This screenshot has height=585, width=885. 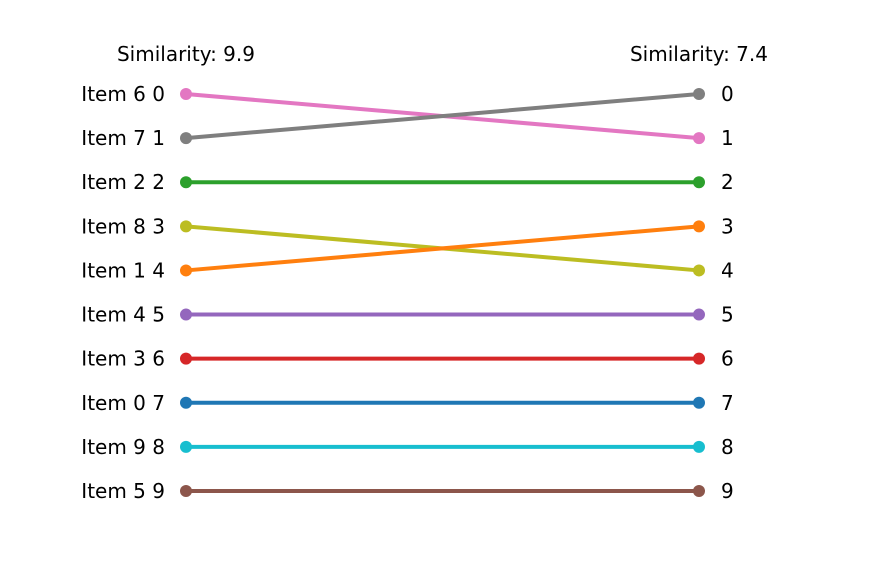 What do you see at coordinates (727, 94) in the screenshot?
I see `right-rank-label: 0` at bounding box center [727, 94].